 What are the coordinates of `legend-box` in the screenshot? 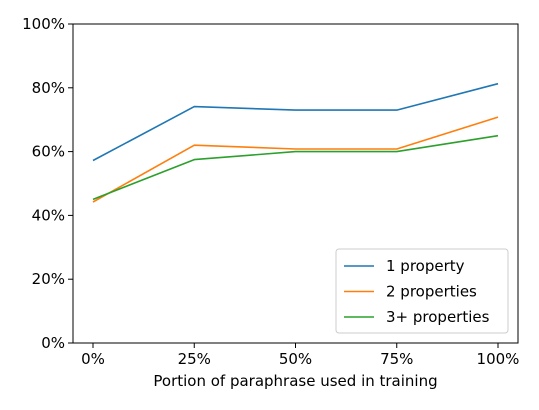 It's located at (422, 291).